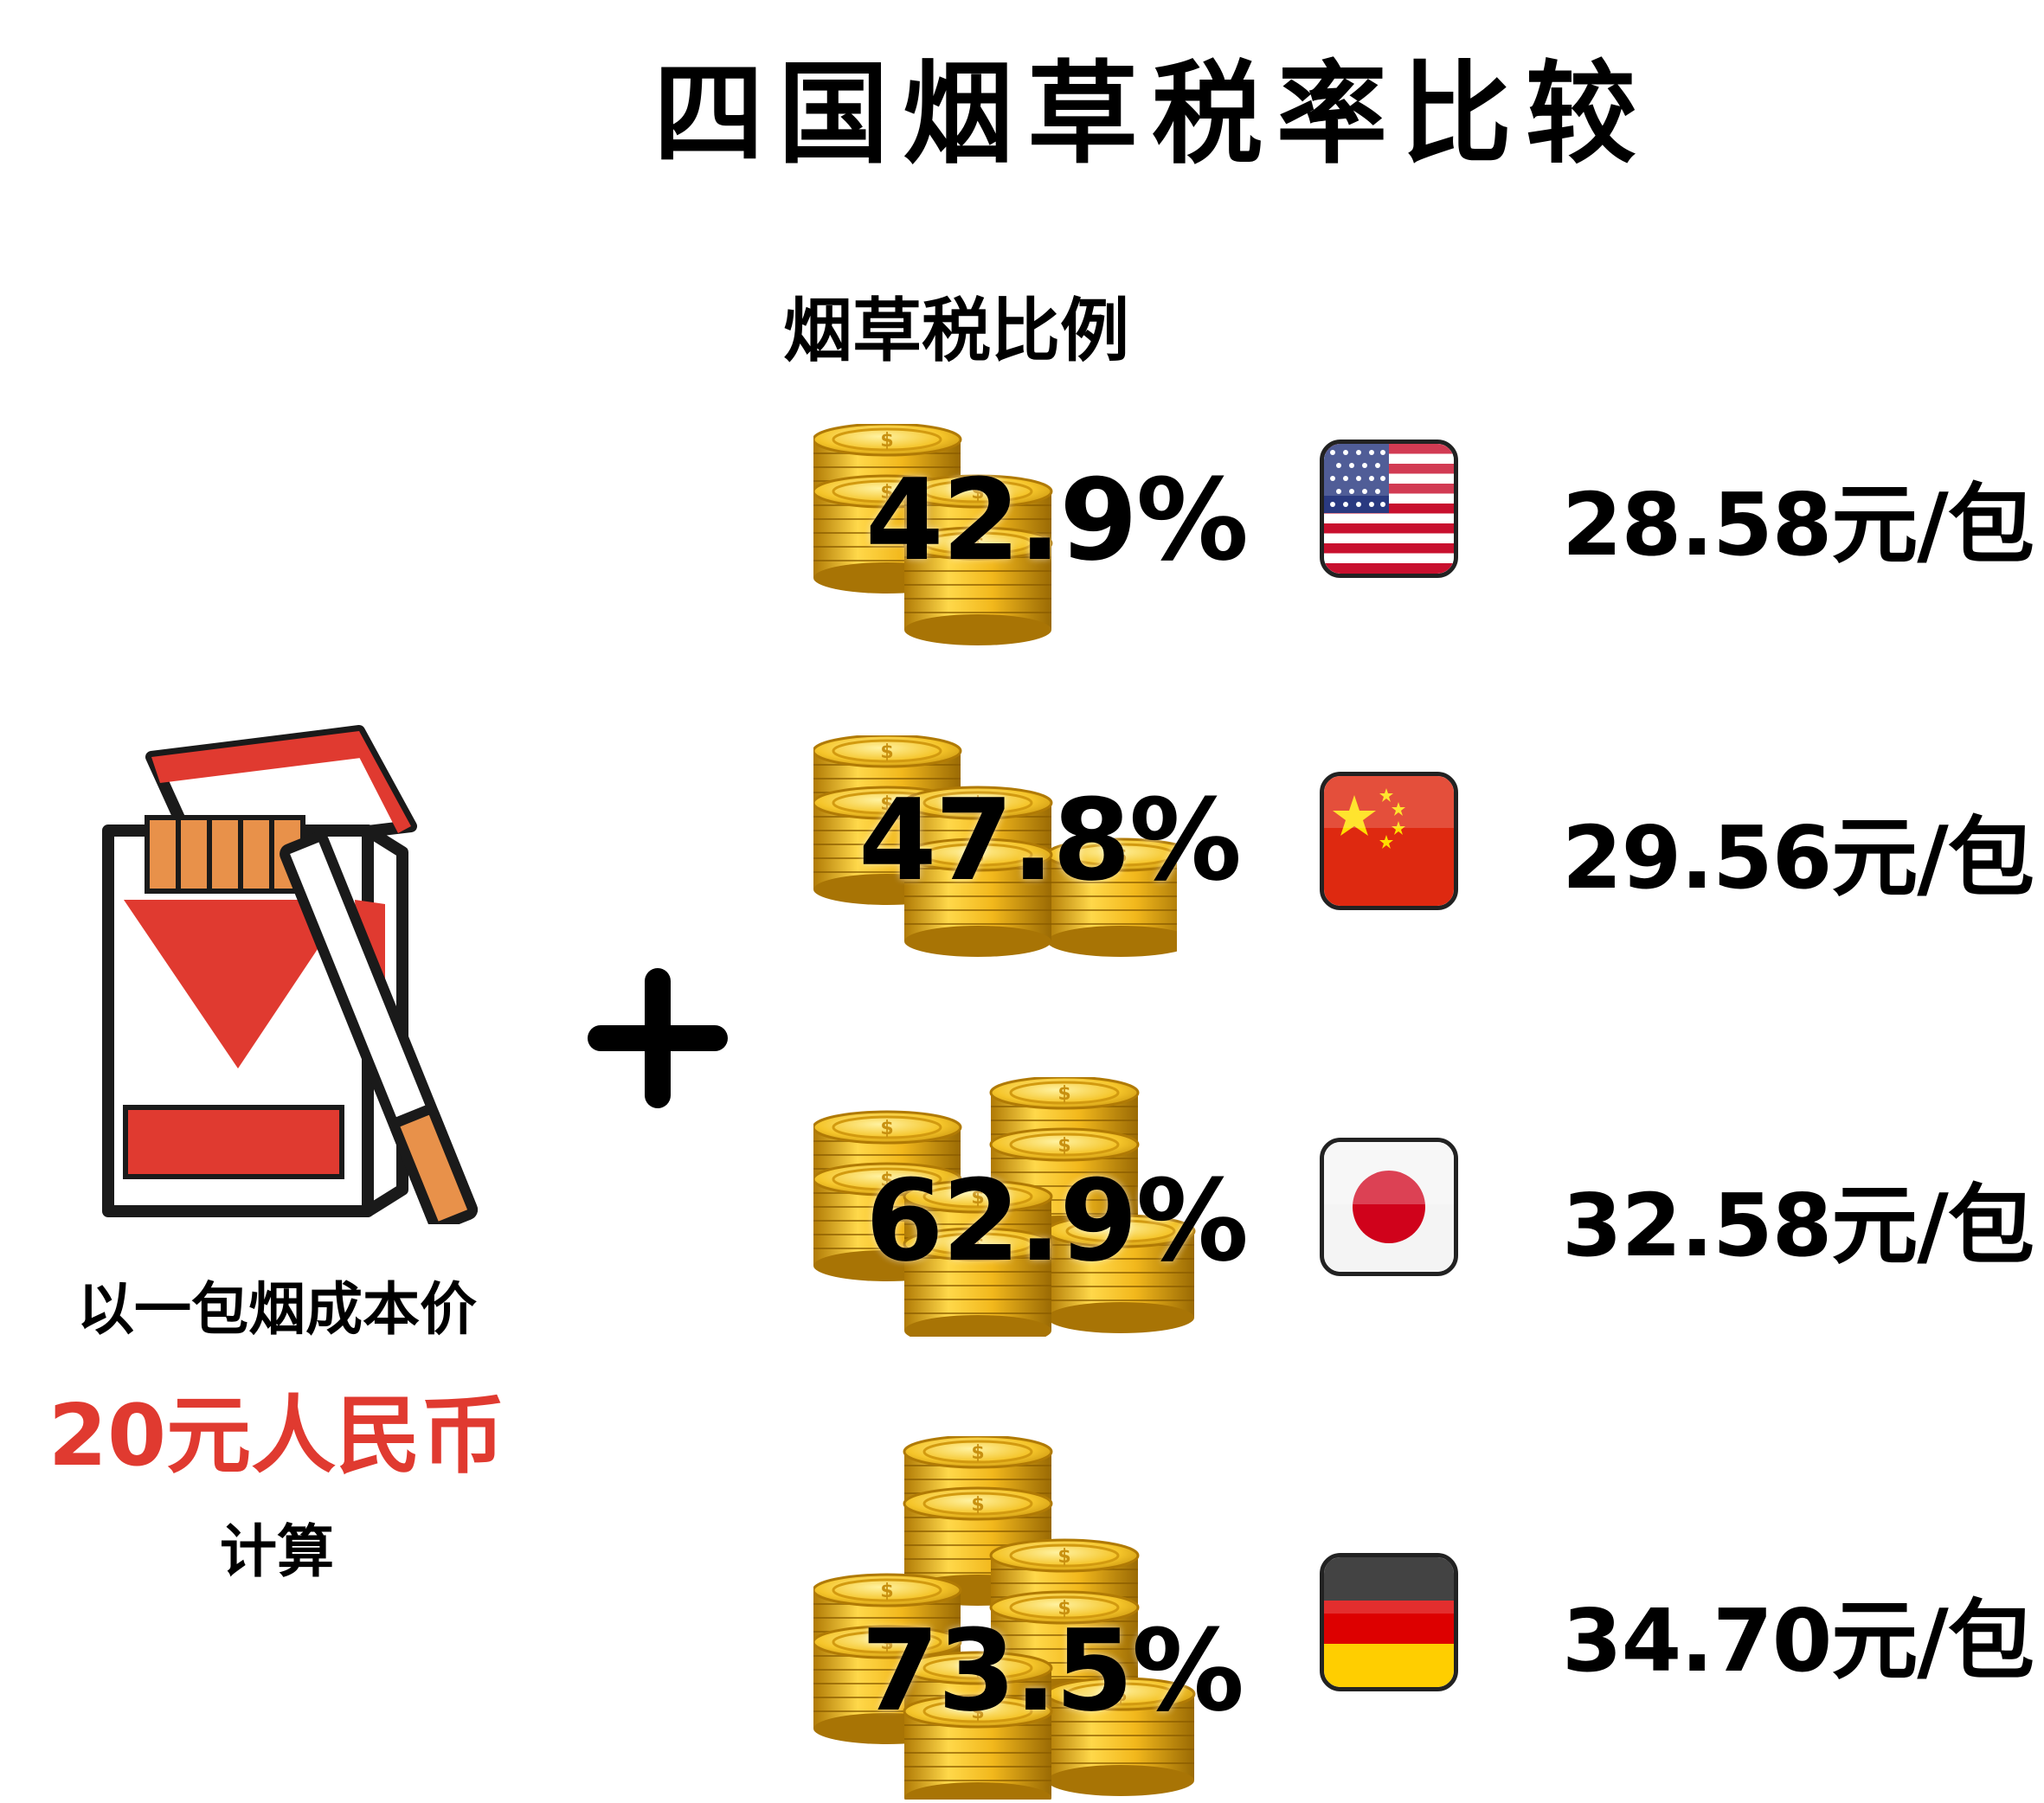 The height and width of the screenshot is (1803, 2044). What do you see at coordinates (277, 1309) in the screenshot?
I see `cost-basis-line1: 以一包烟成本价` at bounding box center [277, 1309].